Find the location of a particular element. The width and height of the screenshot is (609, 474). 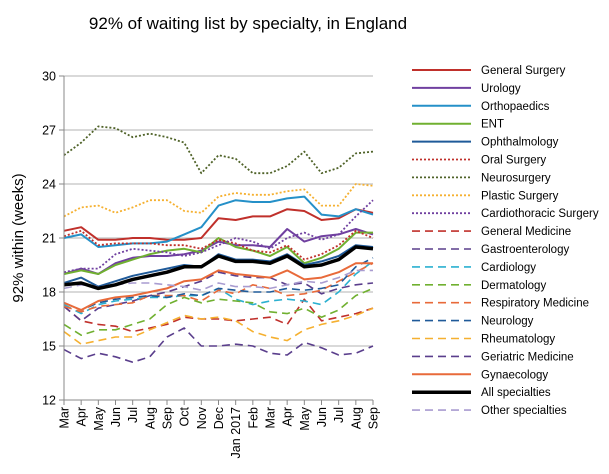

legend-label: Plastic Surgery is located at coordinates (520, 196).